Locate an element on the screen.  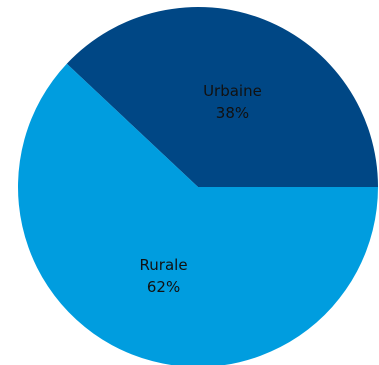
pie-label-urbaine: Urbaine 38% is located at coordinates (232, 102).